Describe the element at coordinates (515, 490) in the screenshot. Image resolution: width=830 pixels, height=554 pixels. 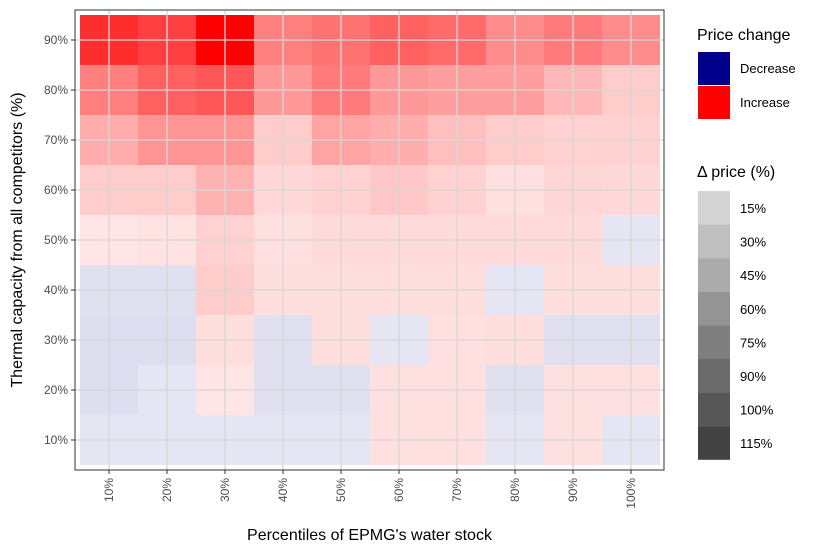
I see `x-tick-label: 80%` at that location.